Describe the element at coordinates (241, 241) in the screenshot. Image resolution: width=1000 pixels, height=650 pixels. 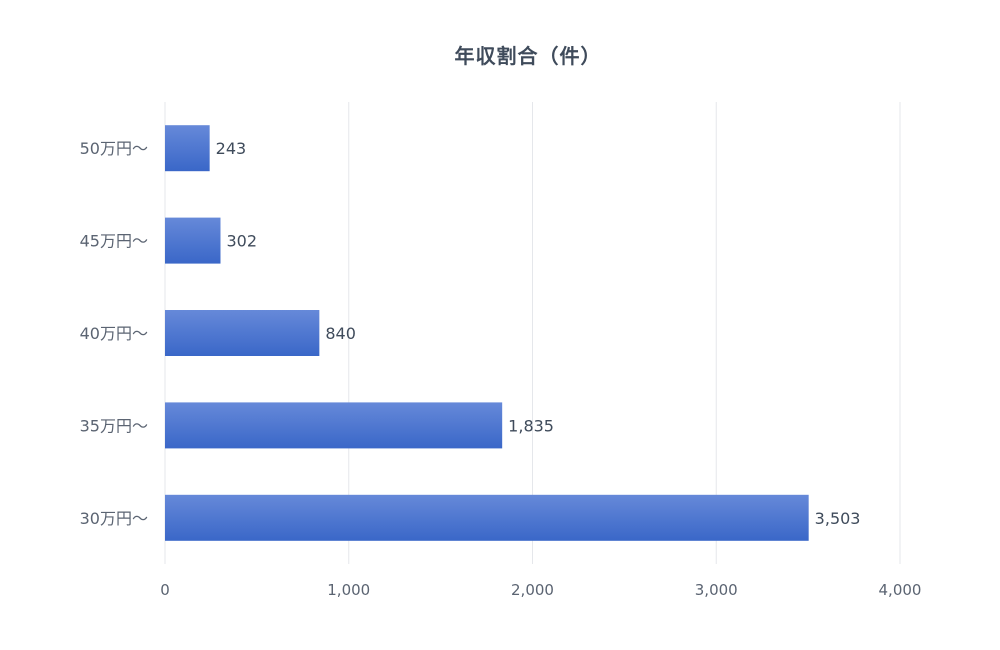
I see `bar-value-label: 302` at that location.